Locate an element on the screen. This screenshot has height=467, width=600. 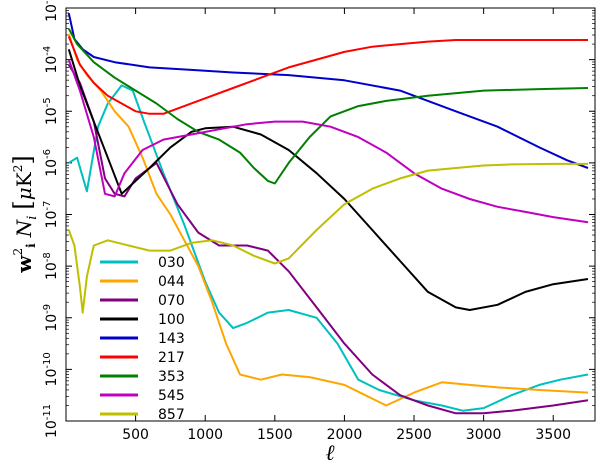
x-tick-label: 1500 is located at coordinates (275, 435).